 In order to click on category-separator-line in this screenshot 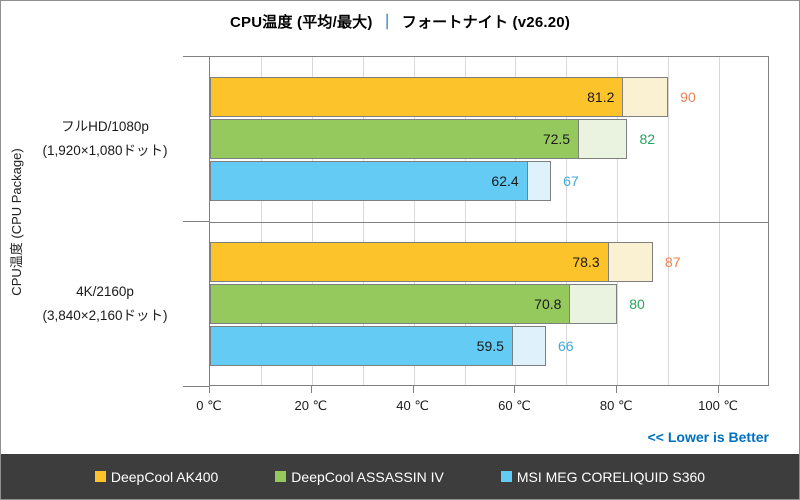, I will do `click(489, 222)`.